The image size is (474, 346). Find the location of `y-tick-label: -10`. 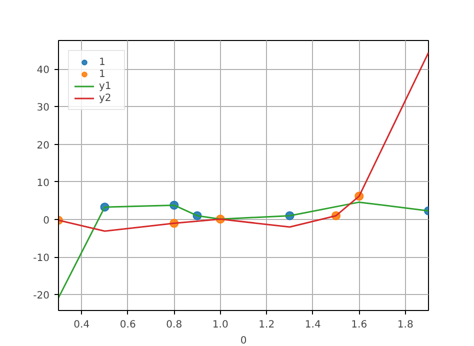

y-tick-label: -10 is located at coordinates (41, 258).